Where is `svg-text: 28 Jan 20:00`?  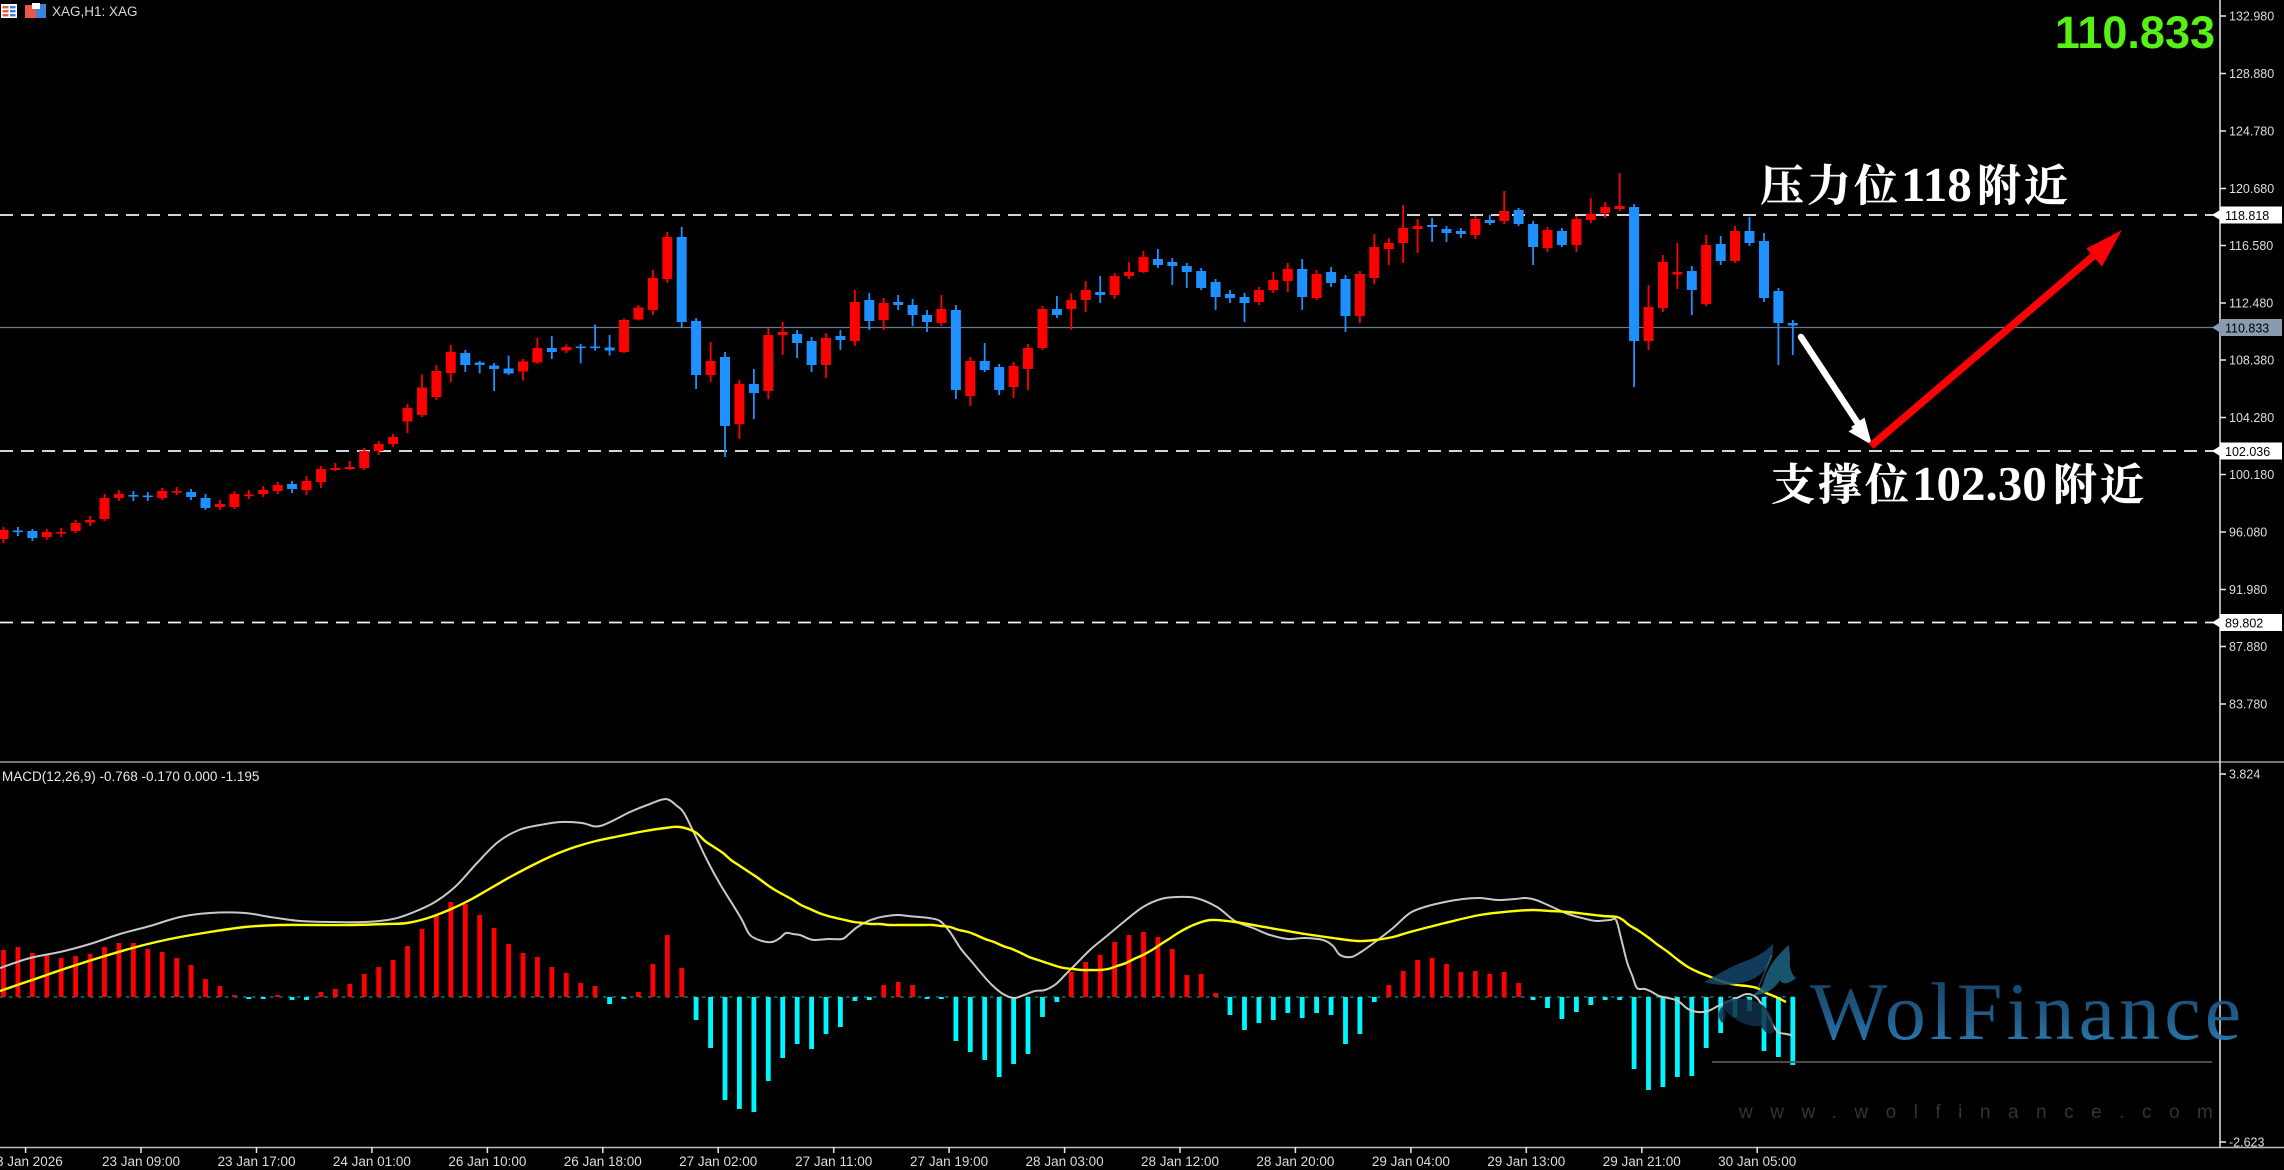
svg-text: 28 Jan 20:00 is located at coordinates (1295, 1161).